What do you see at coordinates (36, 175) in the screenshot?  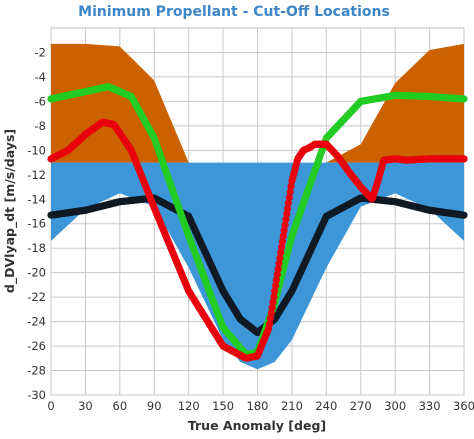 I see `y-tick-label-5: -12` at bounding box center [36, 175].